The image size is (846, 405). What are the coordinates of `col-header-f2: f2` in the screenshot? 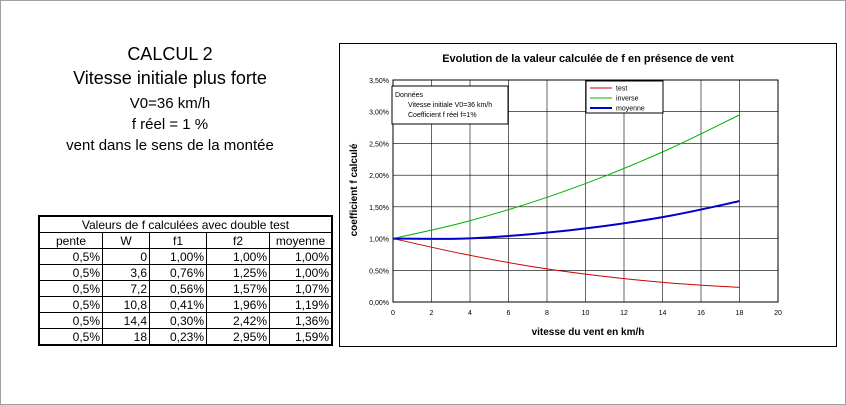 It's located at (238, 240).